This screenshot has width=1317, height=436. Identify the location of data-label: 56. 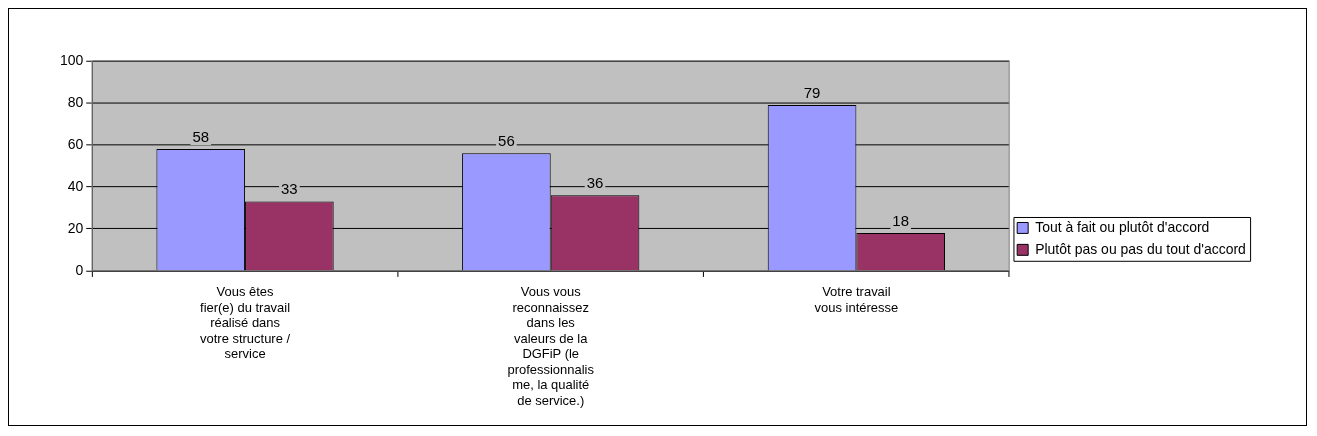
(506, 140).